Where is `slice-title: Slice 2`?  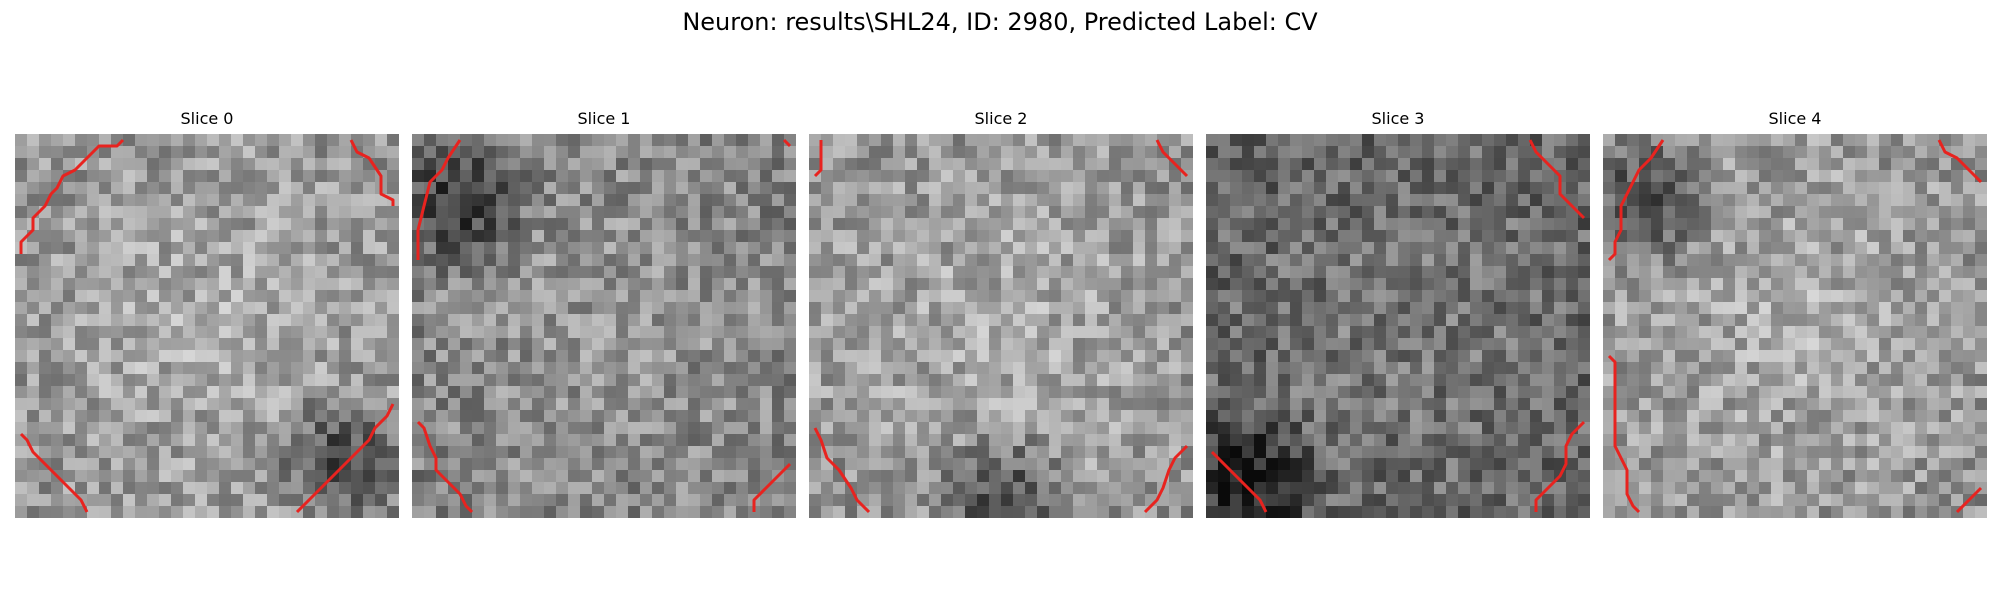
slice-title: Slice 2 is located at coordinates (1001, 118).